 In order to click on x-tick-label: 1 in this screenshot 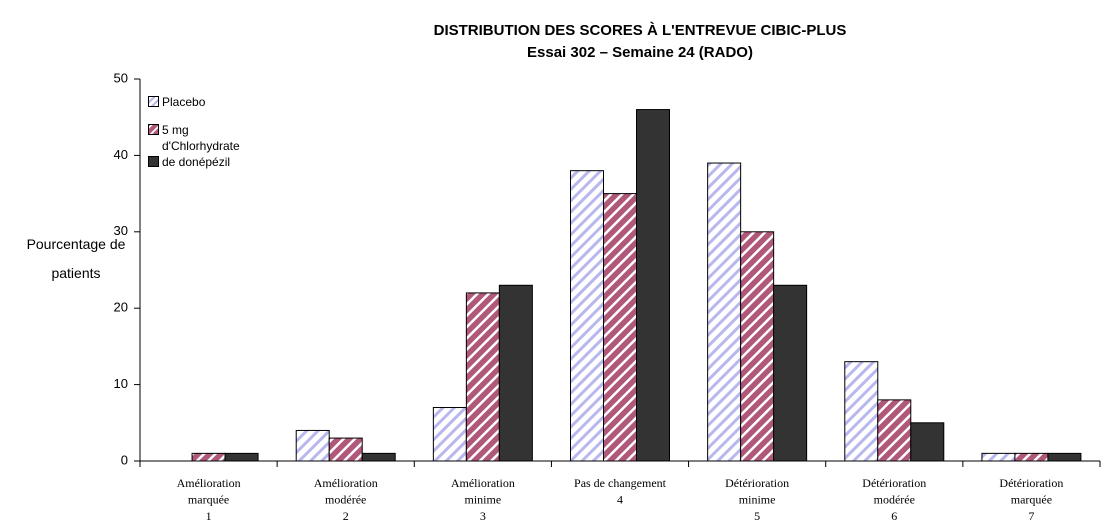, I will do `click(209, 516)`.